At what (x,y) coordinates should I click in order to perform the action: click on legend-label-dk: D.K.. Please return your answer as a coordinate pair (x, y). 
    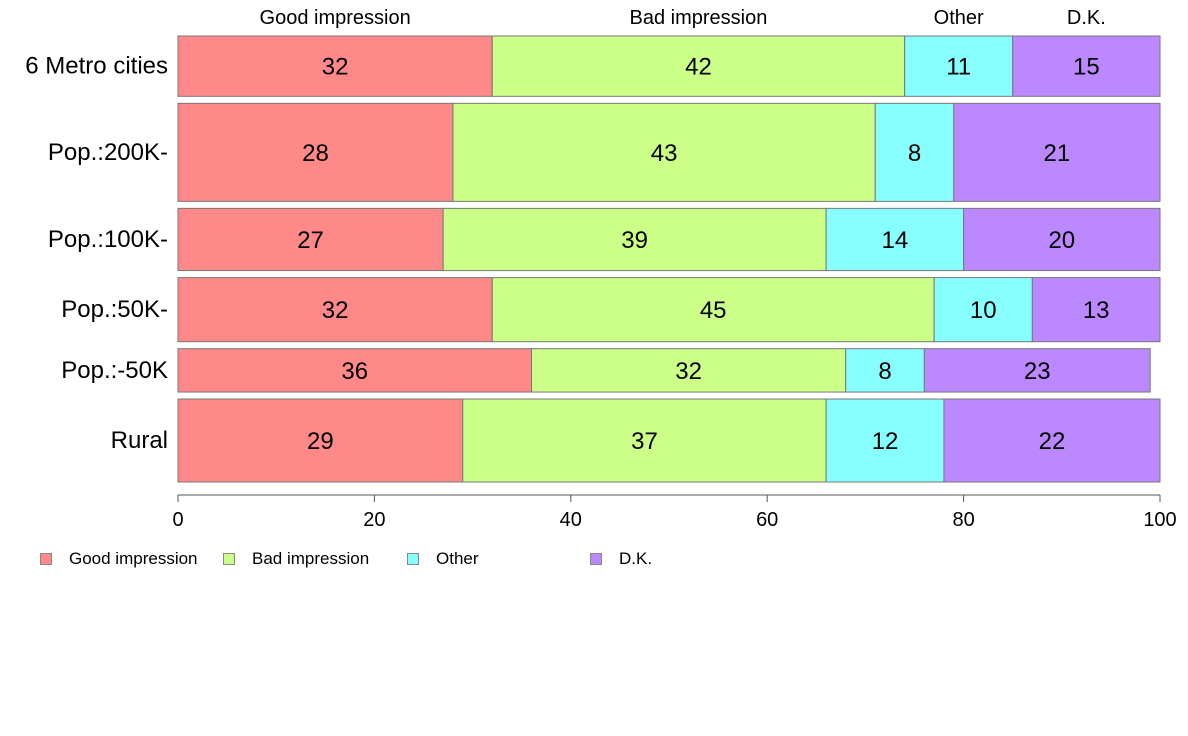
    Looking at the image, I should click on (636, 558).